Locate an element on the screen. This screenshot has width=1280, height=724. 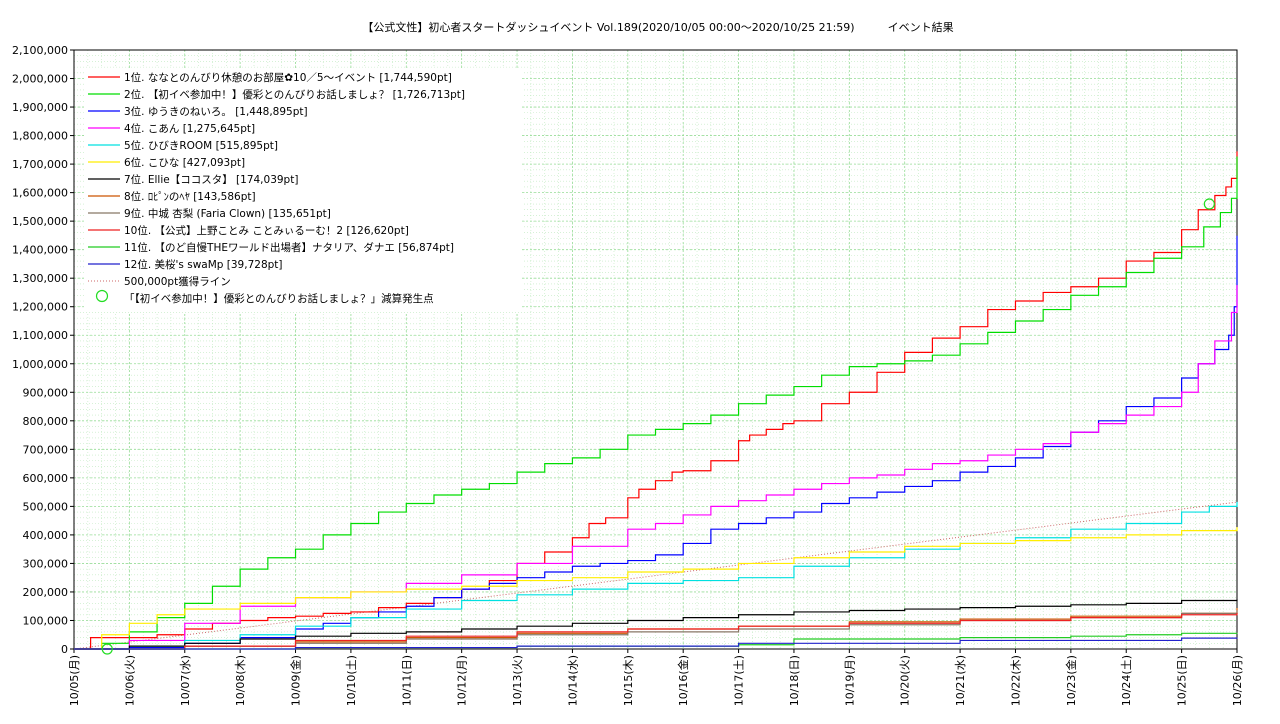
y-tick-label: 0 is located at coordinates (64, 649).